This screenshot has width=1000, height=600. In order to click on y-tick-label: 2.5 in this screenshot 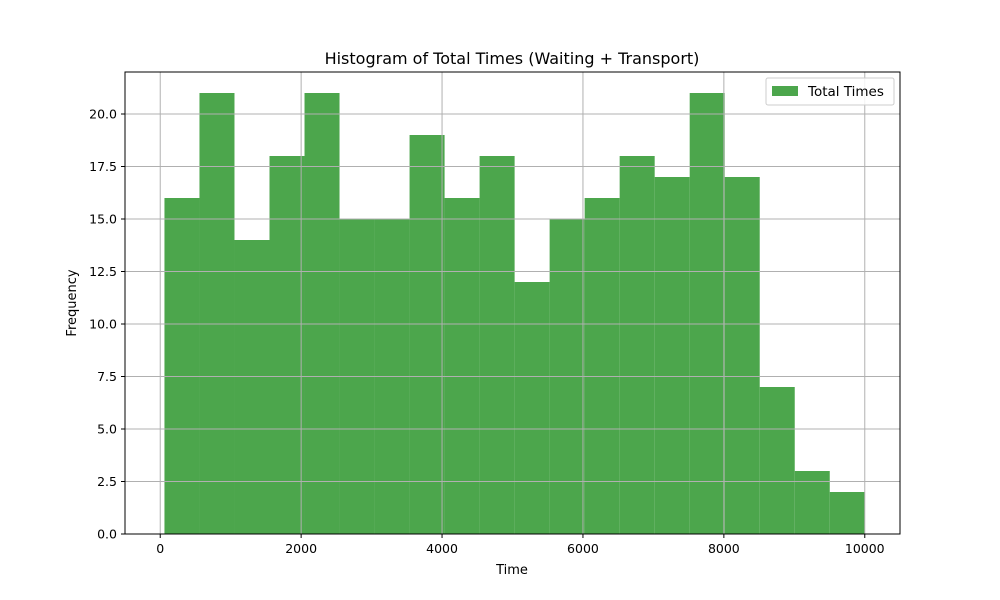, I will do `click(107, 481)`.